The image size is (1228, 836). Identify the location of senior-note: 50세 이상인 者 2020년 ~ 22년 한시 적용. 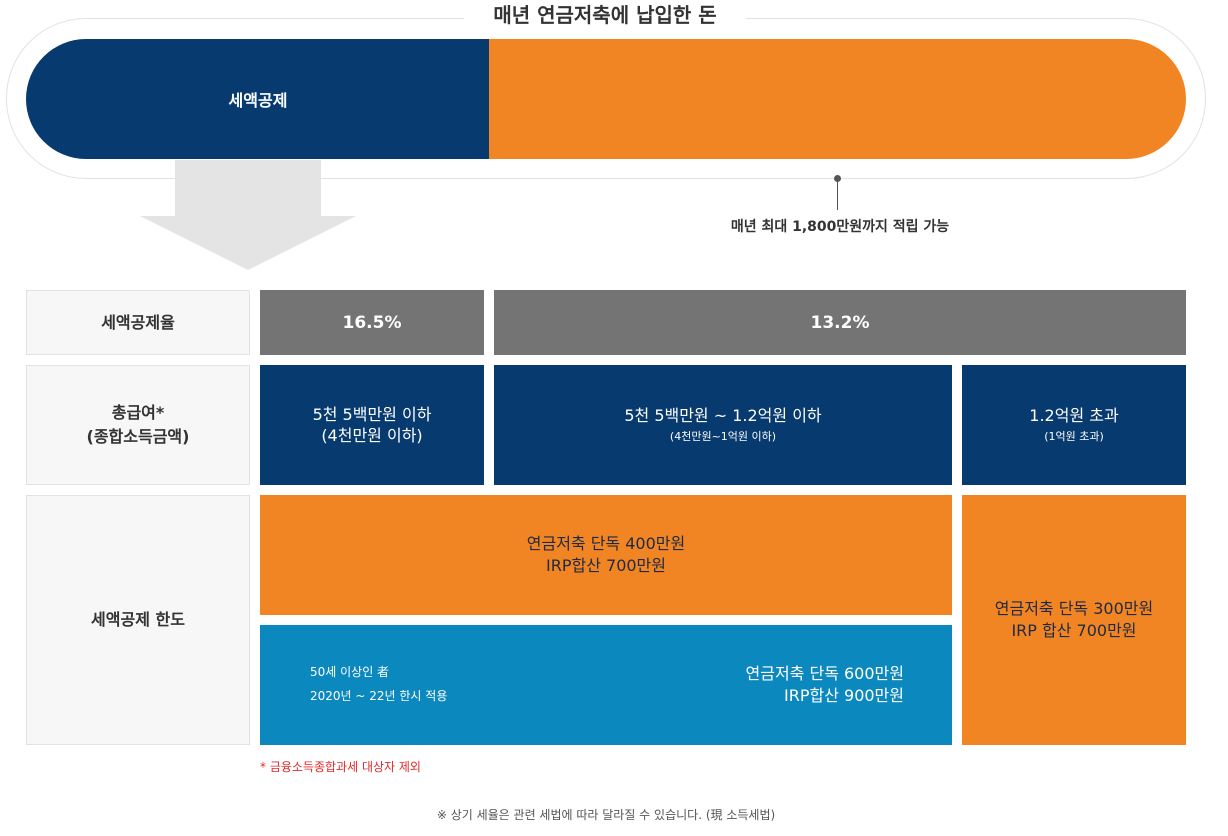
(378, 684).